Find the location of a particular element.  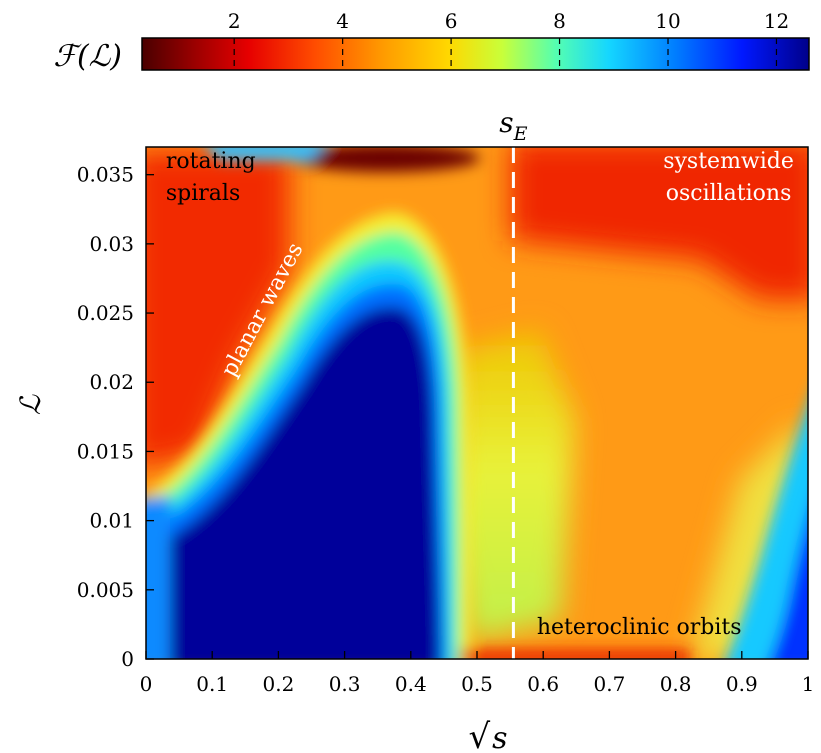

y-tick-label: 0.01 is located at coordinates (111, 521).